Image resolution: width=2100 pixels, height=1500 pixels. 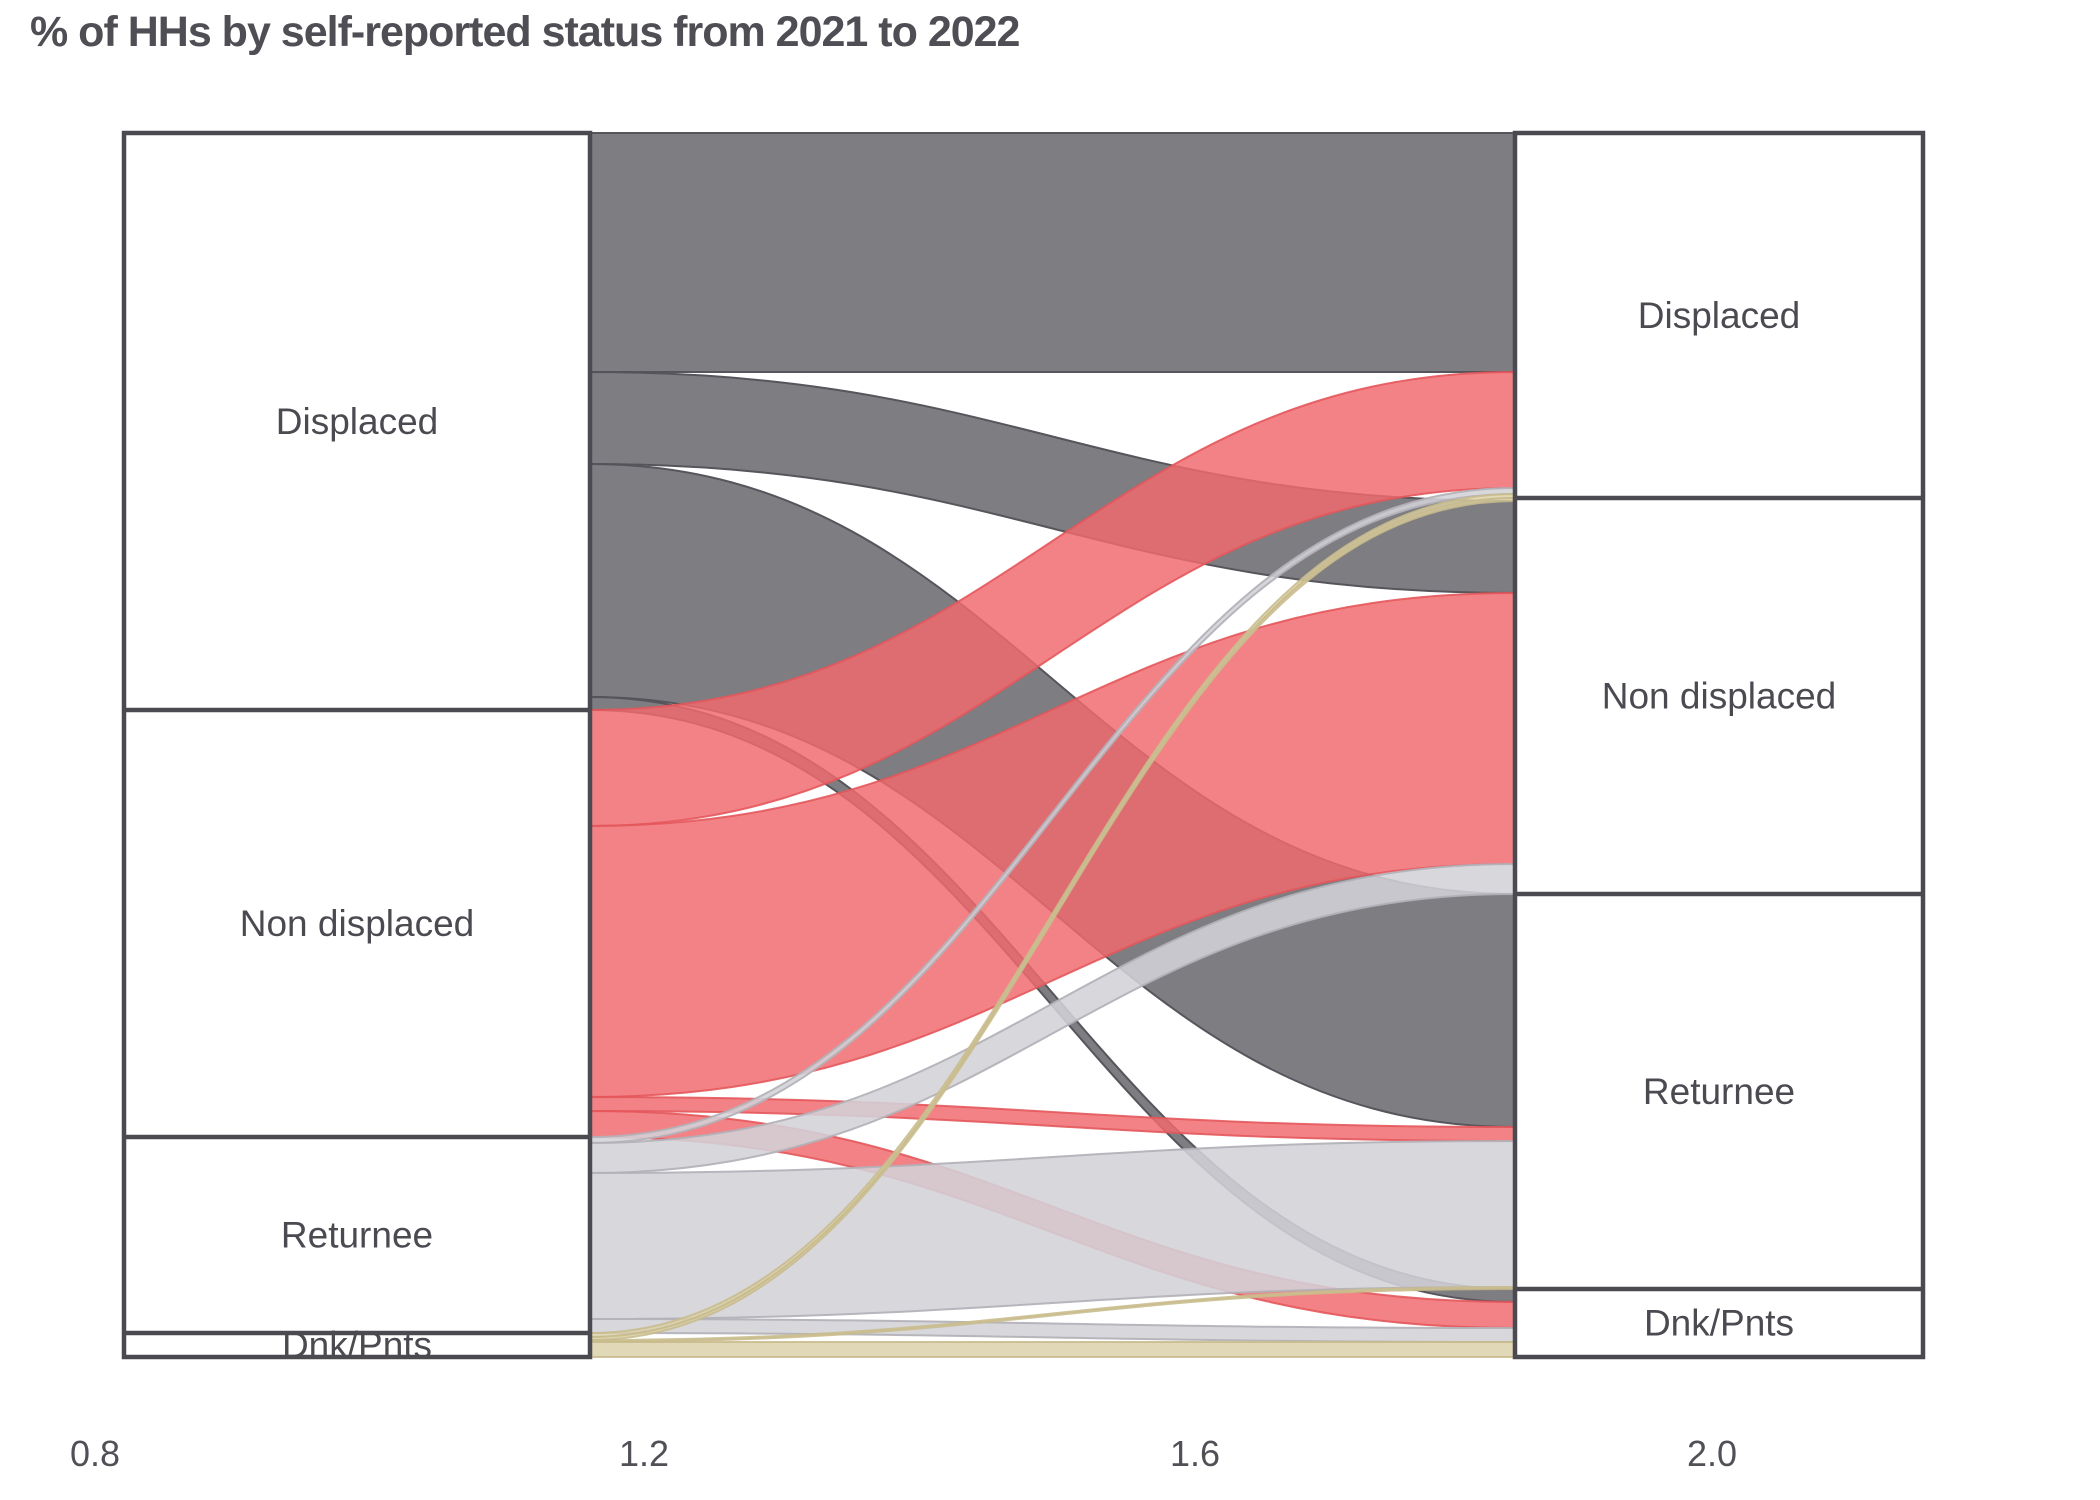 What do you see at coordinates (644, 1453) in the screenshot?
I see `x-axis-tick-1.2: 1.2` at bounding box center [644, 1453].